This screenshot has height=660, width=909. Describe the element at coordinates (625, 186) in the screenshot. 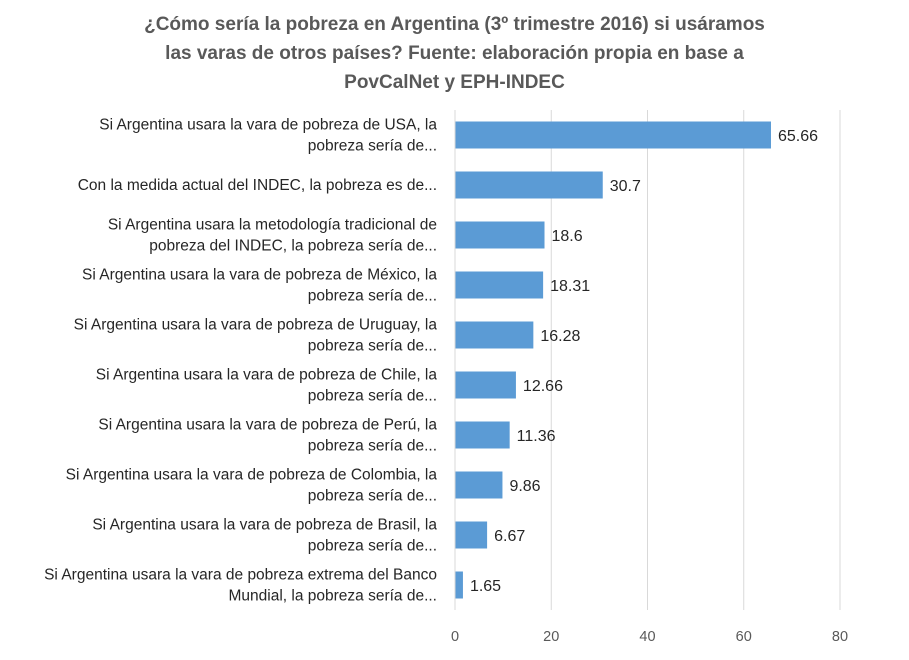

I see `value-label-1: 30.7` at that location.